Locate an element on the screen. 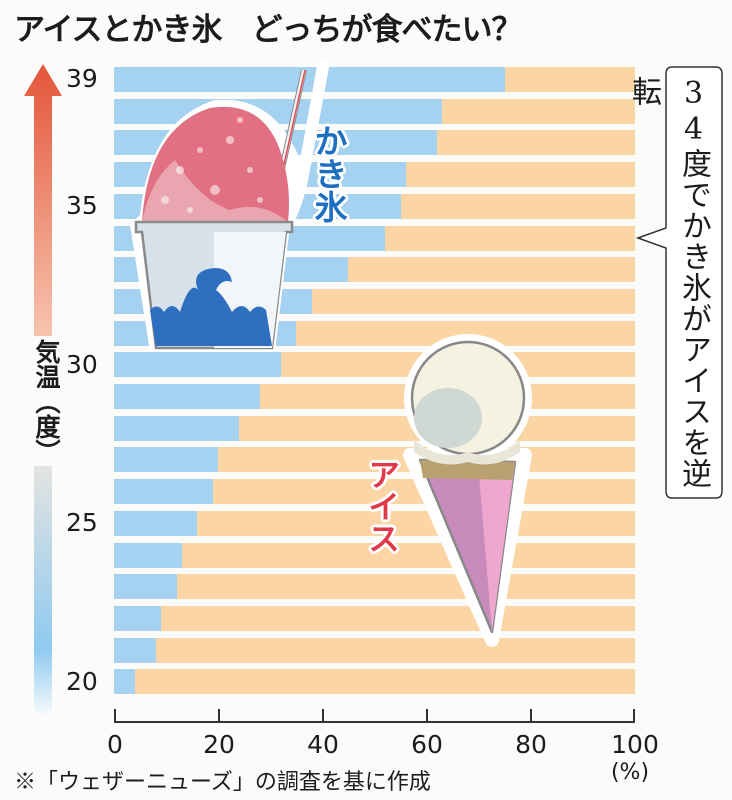 The image size is (732, 800). x-tick-60: 60 is located at coordinates (427, 744).